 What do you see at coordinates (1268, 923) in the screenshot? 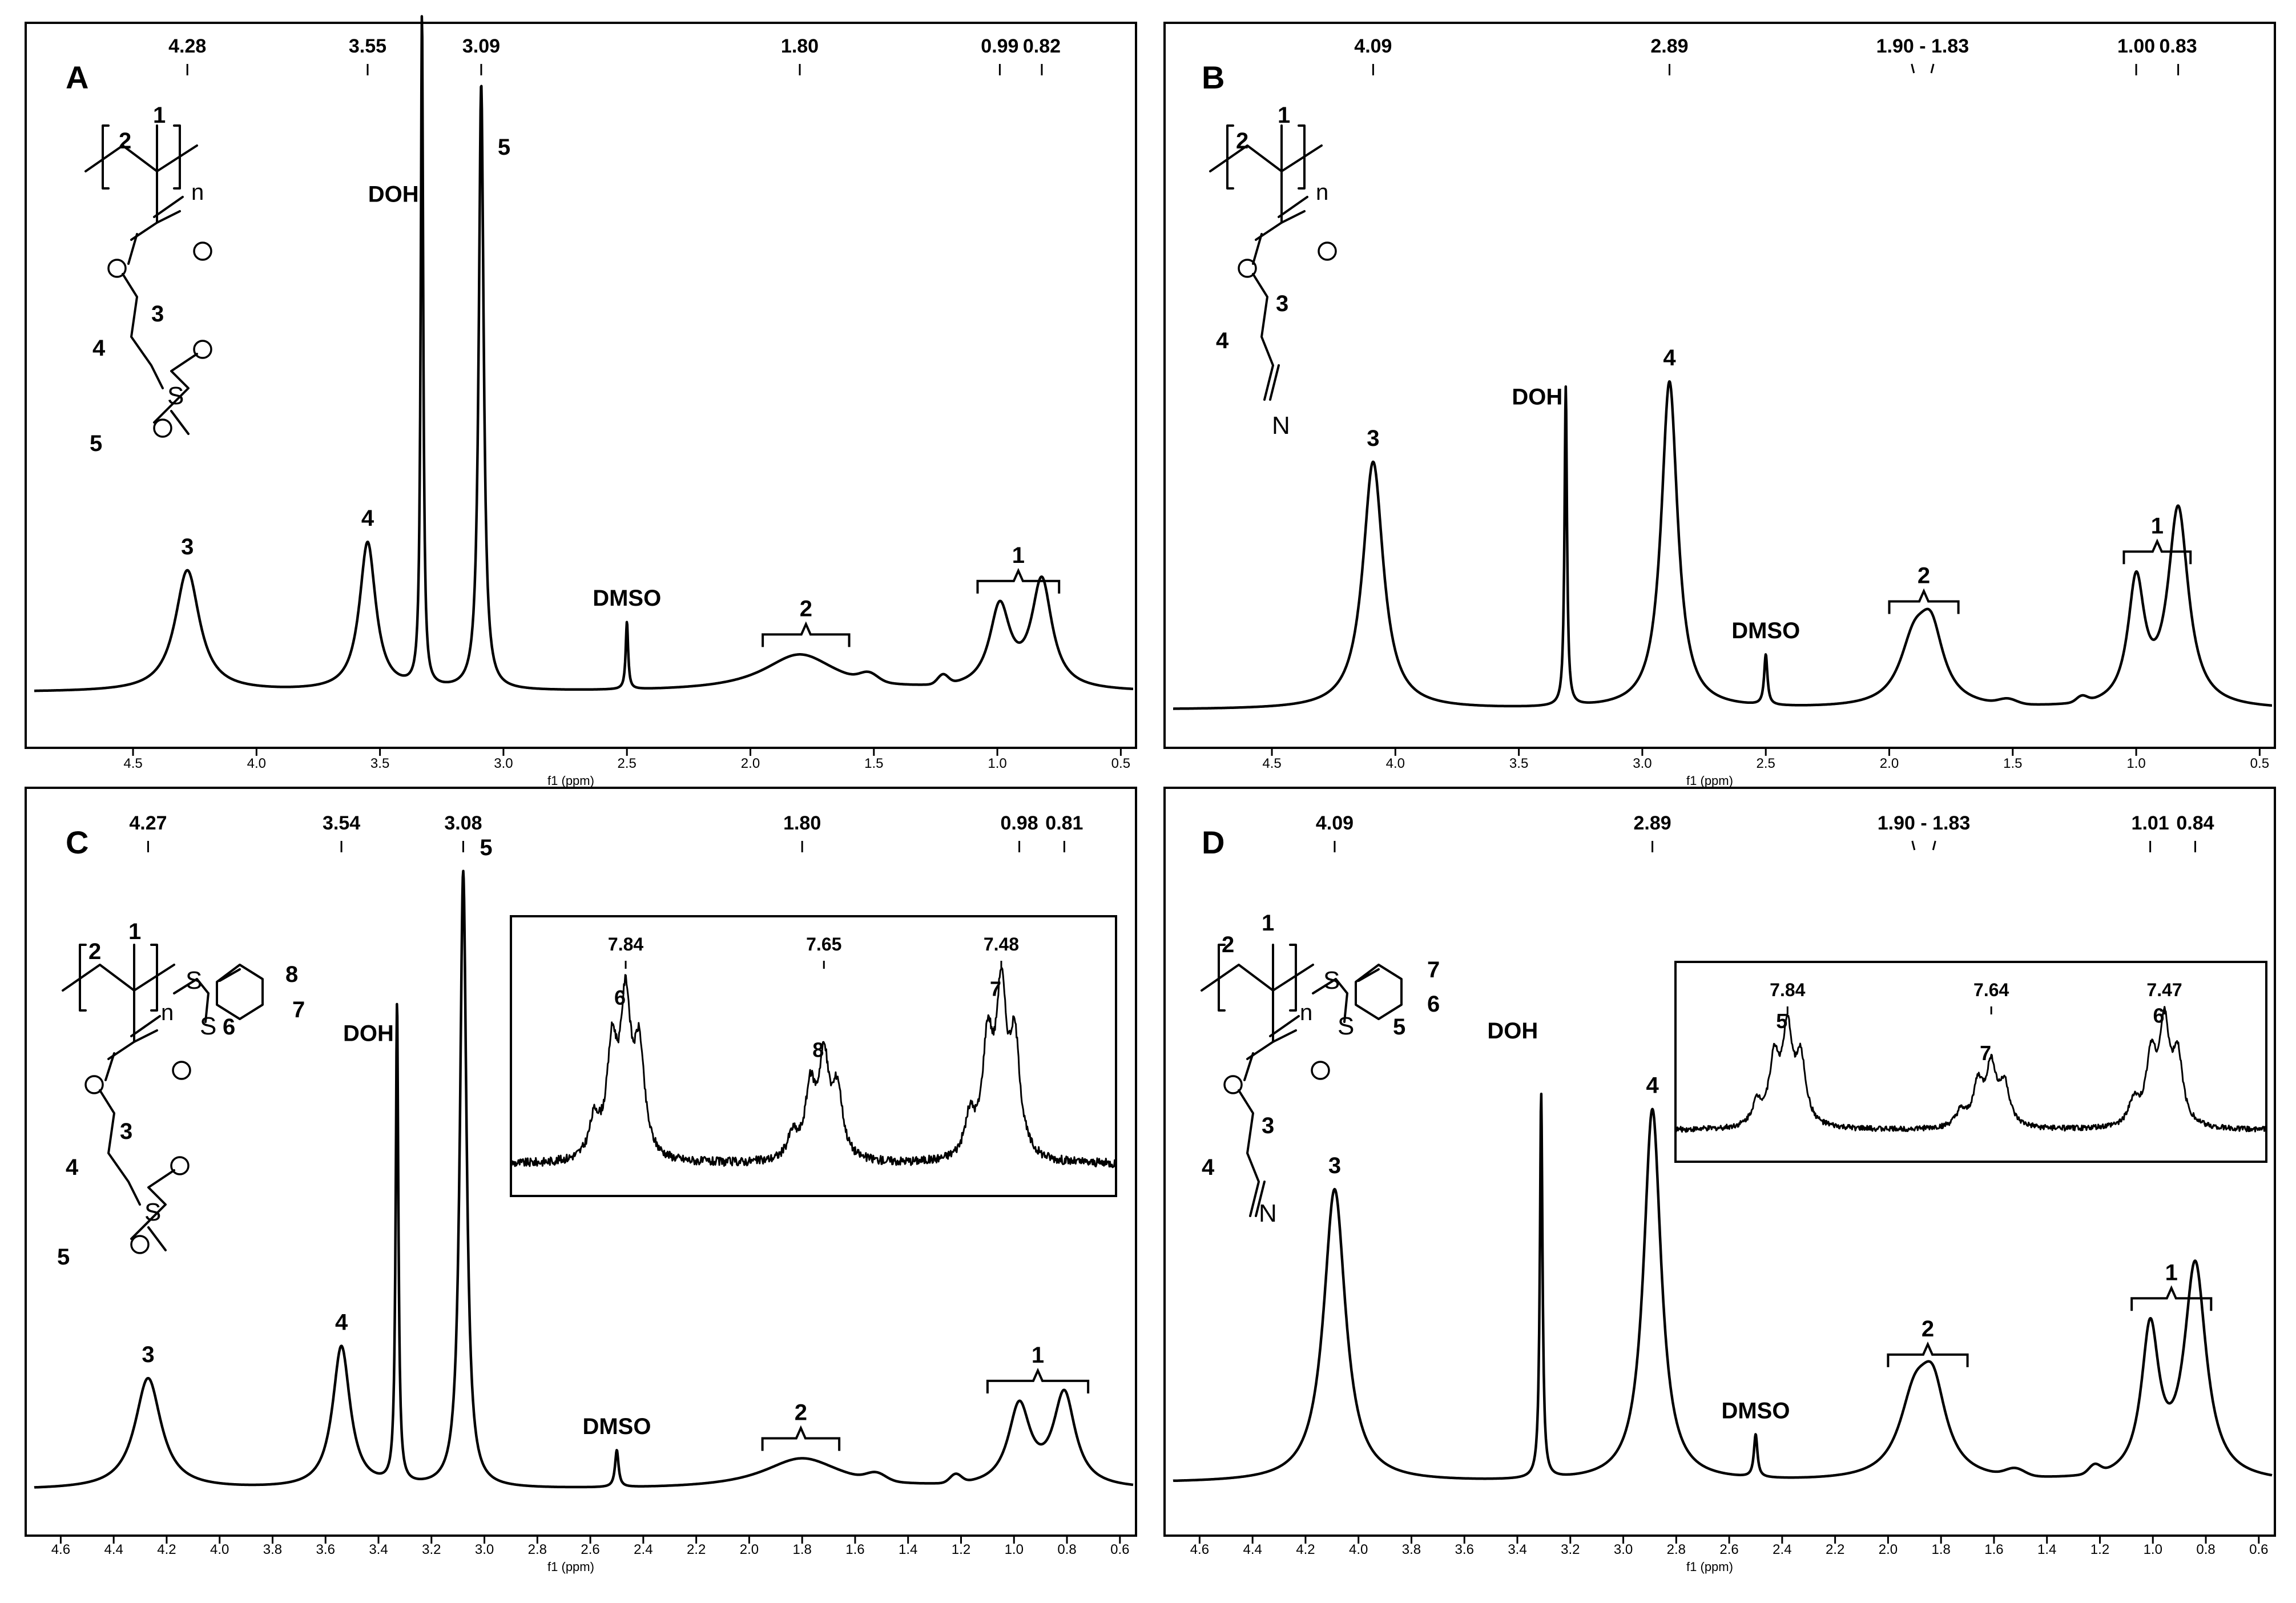
I see `structure-d-label-1: 1` at bounding box center [1268, 923].